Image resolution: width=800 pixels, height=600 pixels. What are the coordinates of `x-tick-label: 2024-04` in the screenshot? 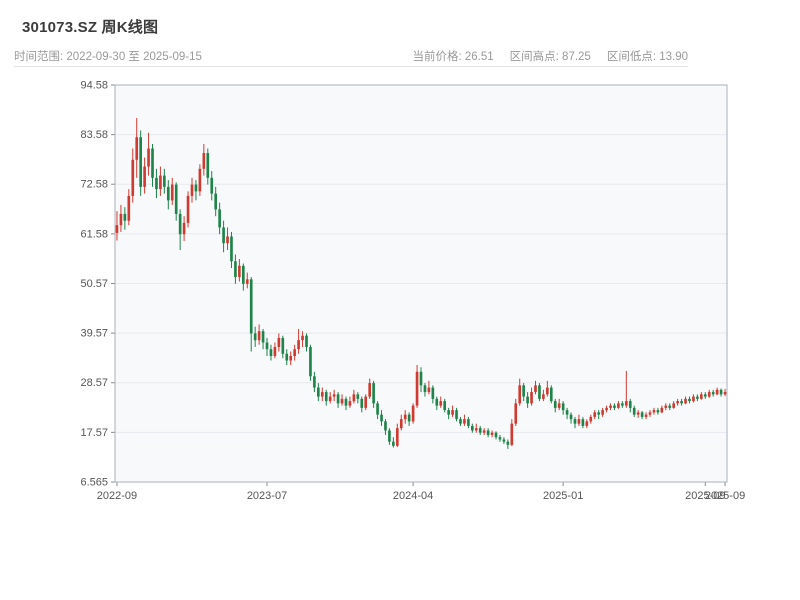 It's located at (413, 496).